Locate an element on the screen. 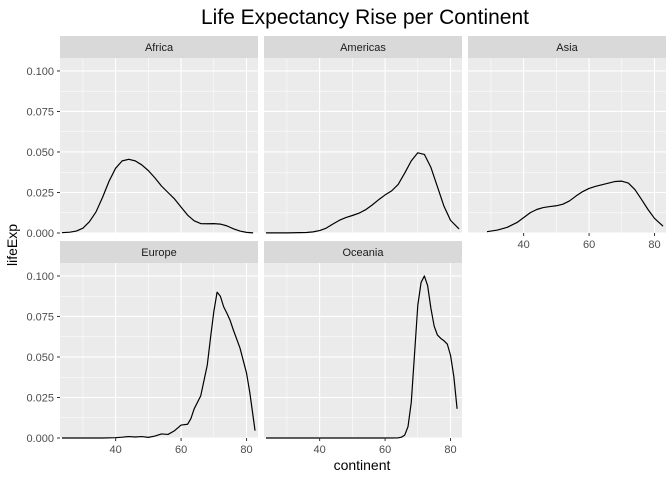 Image resolution: width=672 pixels, height=480 pixels. density-line-asia is located at coordinates (575, 206).